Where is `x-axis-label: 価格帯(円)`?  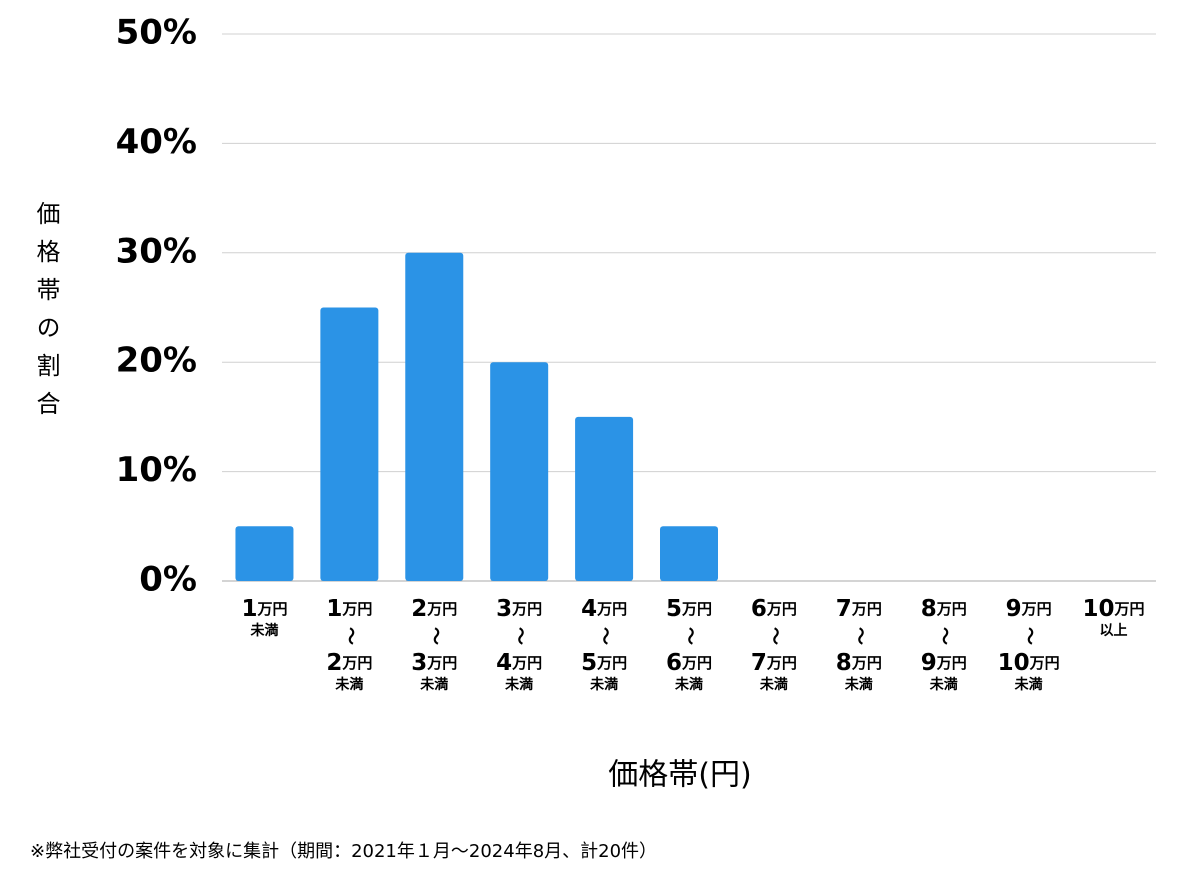 x-axis-label: 価格帯(円) is located at coordinates (679, 775).